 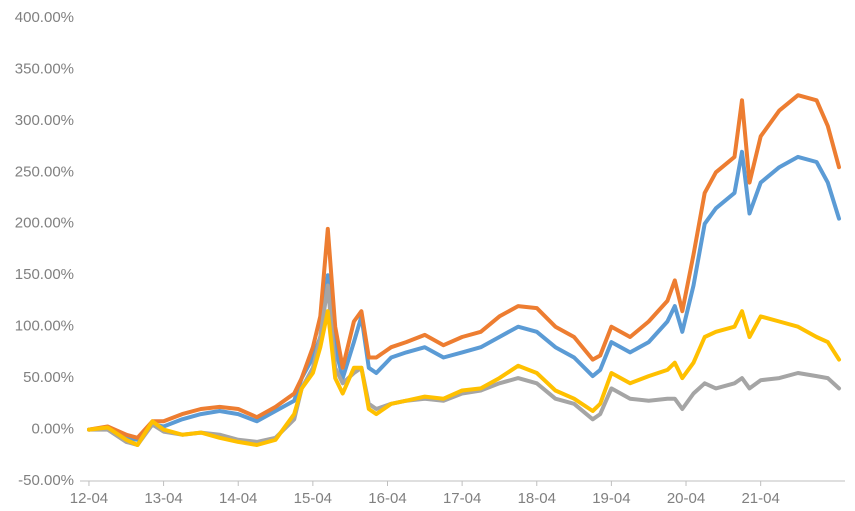 I want to click on y-tick-label: 100.00%, so click(x=44, y=326).